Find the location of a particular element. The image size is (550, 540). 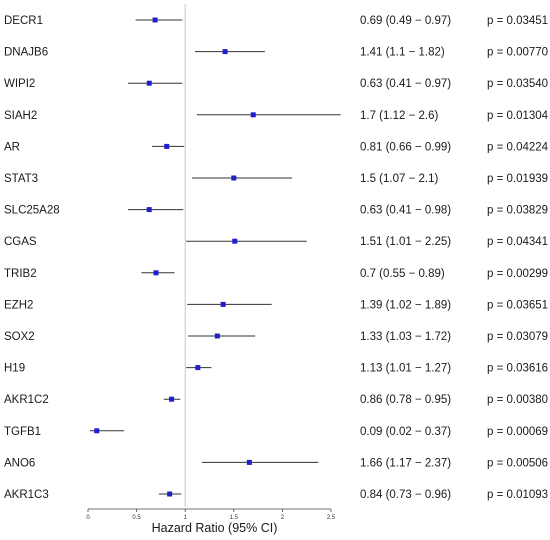

forest-row: SIAH2 1.7 (1.12 − 2.6) p = 0.01304 is located at coordinates (276, 116).